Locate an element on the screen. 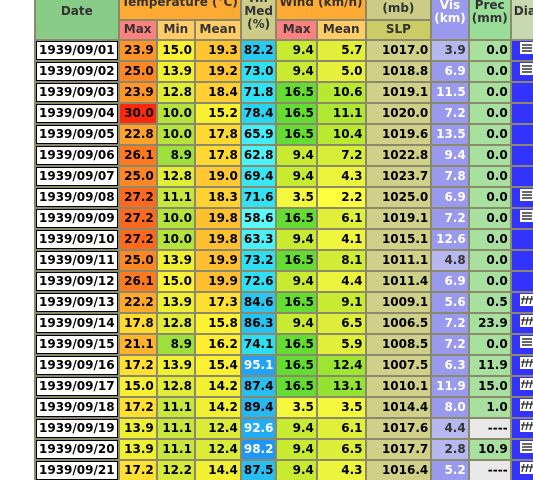 Image resolution: width=533 pixels, height=480 pixels. t-mean: 15.8 is located at coordinates (217, 323).